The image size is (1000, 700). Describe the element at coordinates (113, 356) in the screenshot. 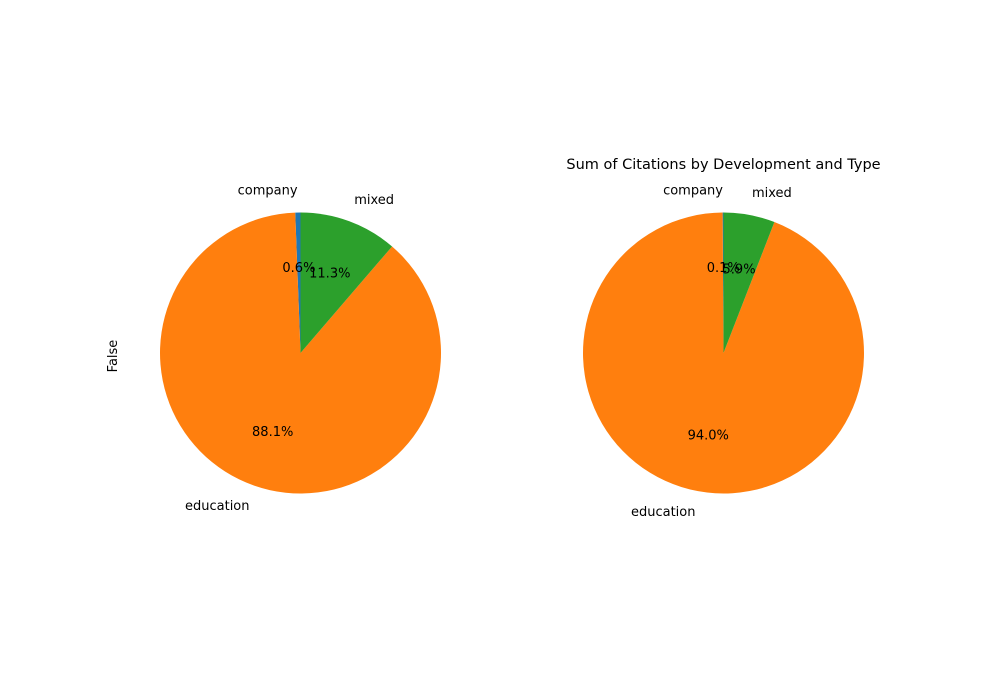

I see `pie-1-ylabel: False` at that location.